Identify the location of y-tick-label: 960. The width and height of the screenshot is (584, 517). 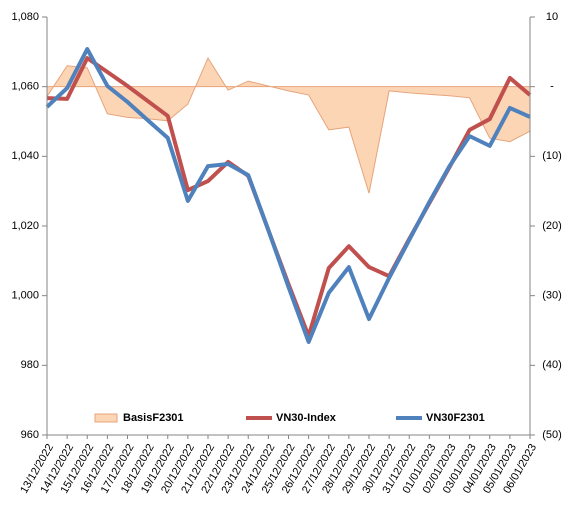
(30, 435).